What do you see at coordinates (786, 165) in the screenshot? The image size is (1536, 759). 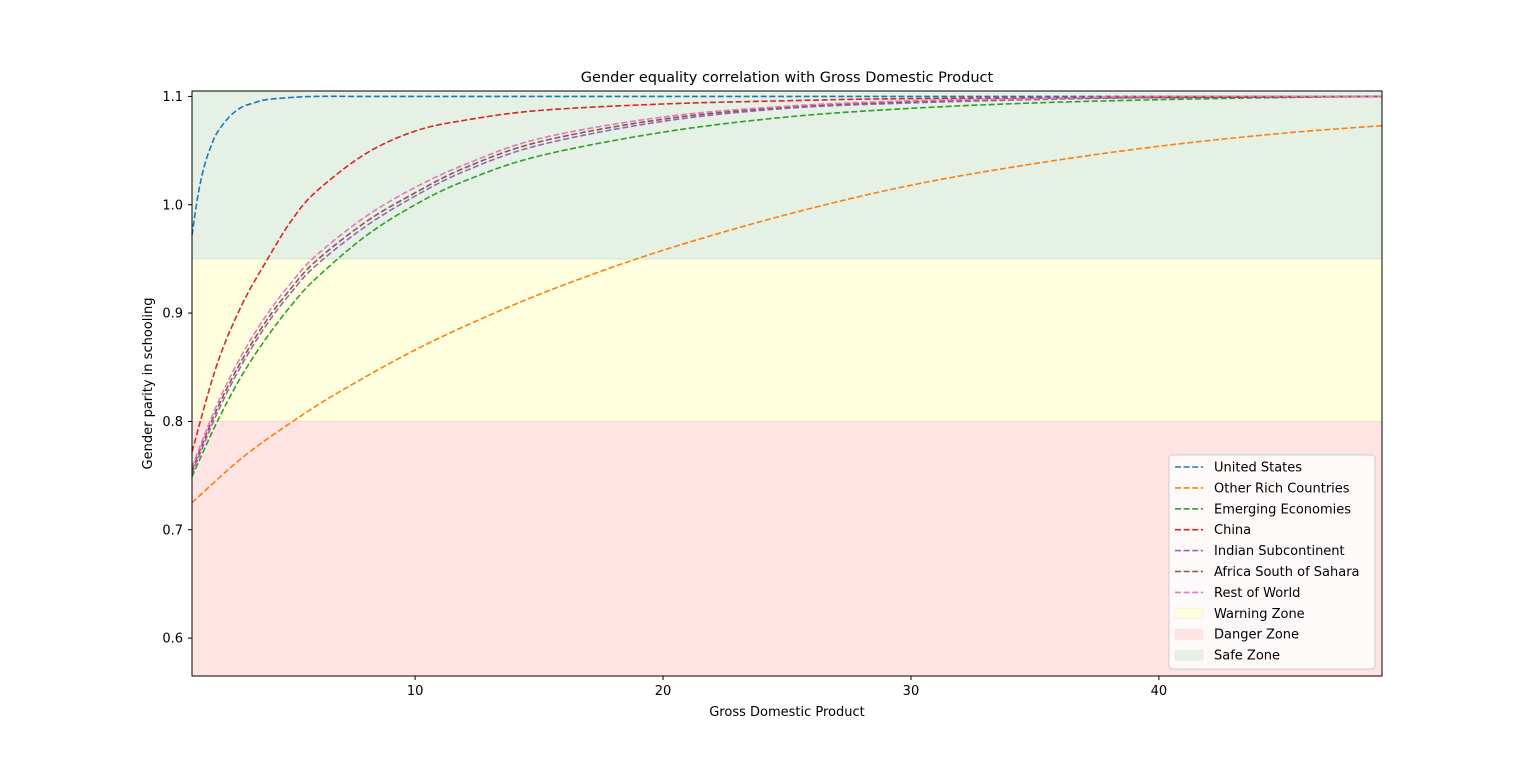 I see `series-line-united-states` at bounding box center [786, 165].